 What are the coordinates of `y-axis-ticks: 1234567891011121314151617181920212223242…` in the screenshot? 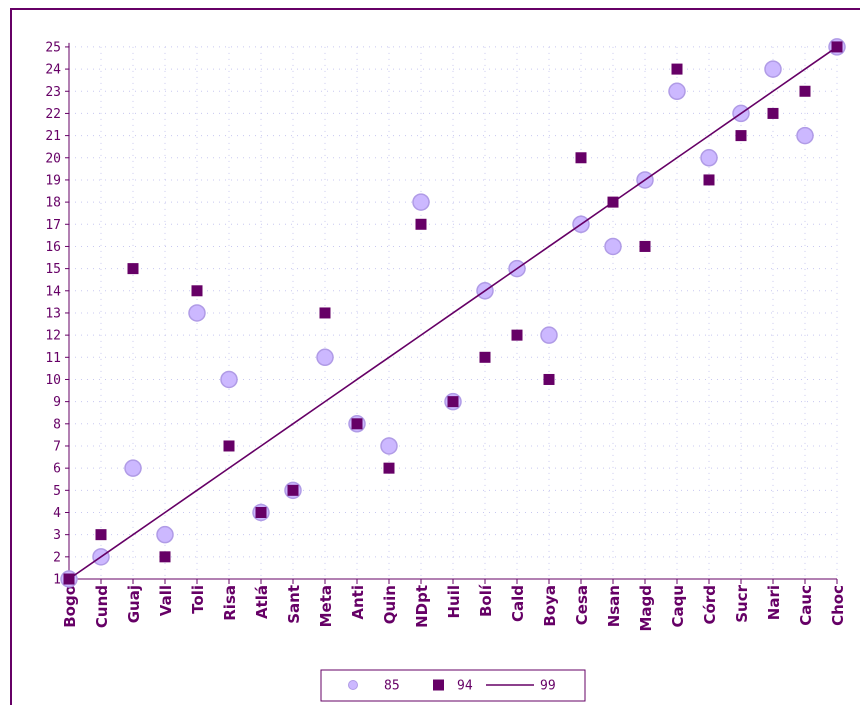 It's located at (57, 314).